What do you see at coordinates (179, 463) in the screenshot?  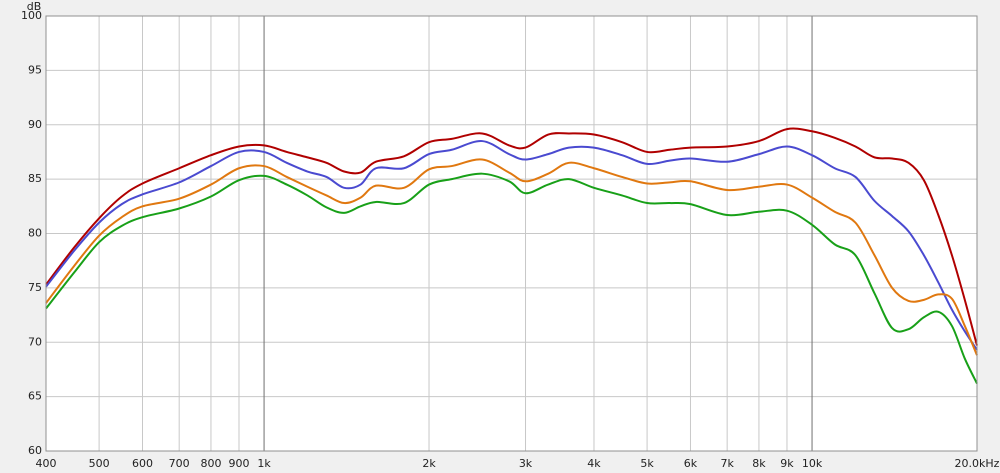 I see `x-tick-label: 700` at bounding box center [179, 463].